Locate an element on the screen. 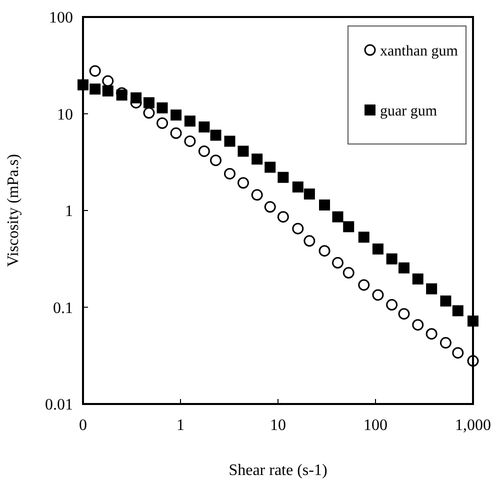 This screenshot has width=503, height=487. x-axis-title: Shear rate (s-1) is located at coordinates (278, 470).